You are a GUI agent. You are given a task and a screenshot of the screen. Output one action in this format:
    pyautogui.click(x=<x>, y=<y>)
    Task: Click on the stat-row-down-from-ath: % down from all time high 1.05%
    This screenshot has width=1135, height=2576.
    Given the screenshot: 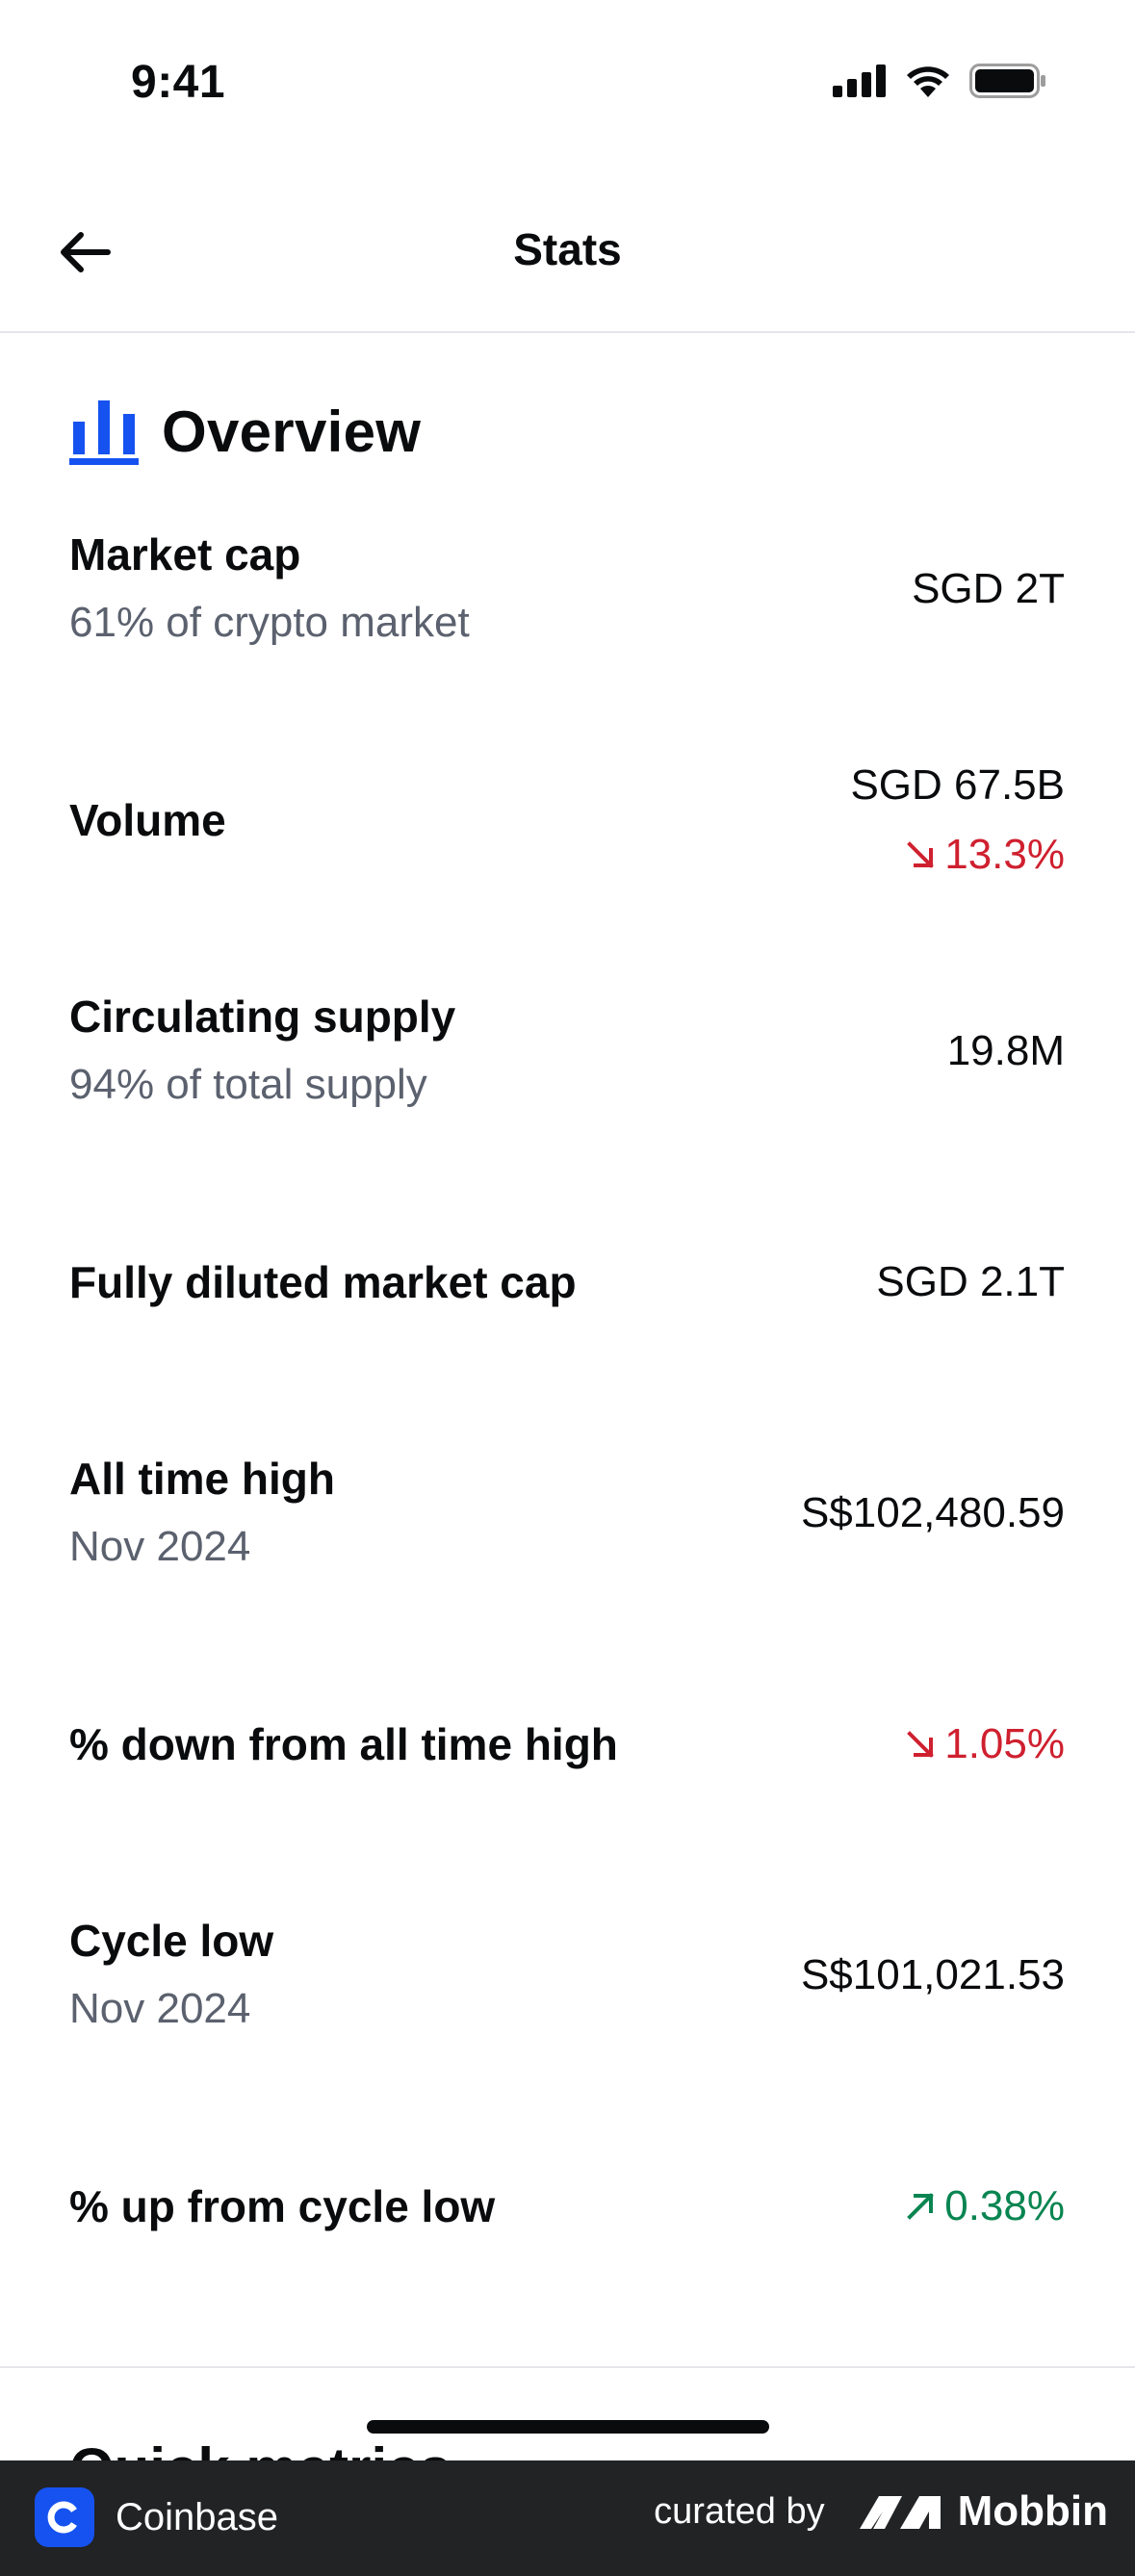 What is the action you would take?
    pyautogui.click(x=567, y=1791)
    